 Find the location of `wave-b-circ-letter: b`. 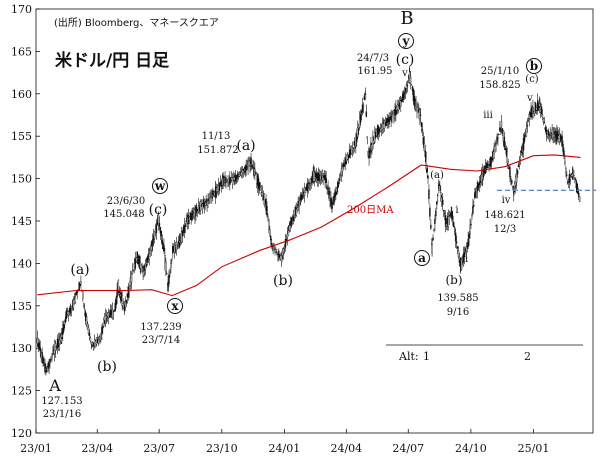

wave-b-circ-letter: b is located at coordinates (534, 66).